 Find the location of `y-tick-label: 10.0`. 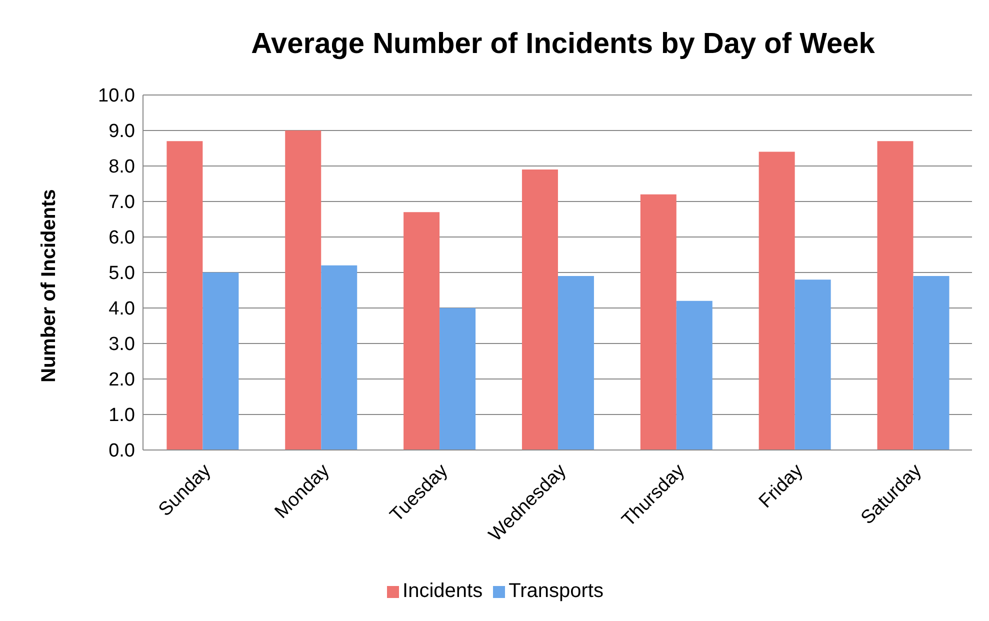

y-tick-label: 10.0 is located at coordinates (116, 96).